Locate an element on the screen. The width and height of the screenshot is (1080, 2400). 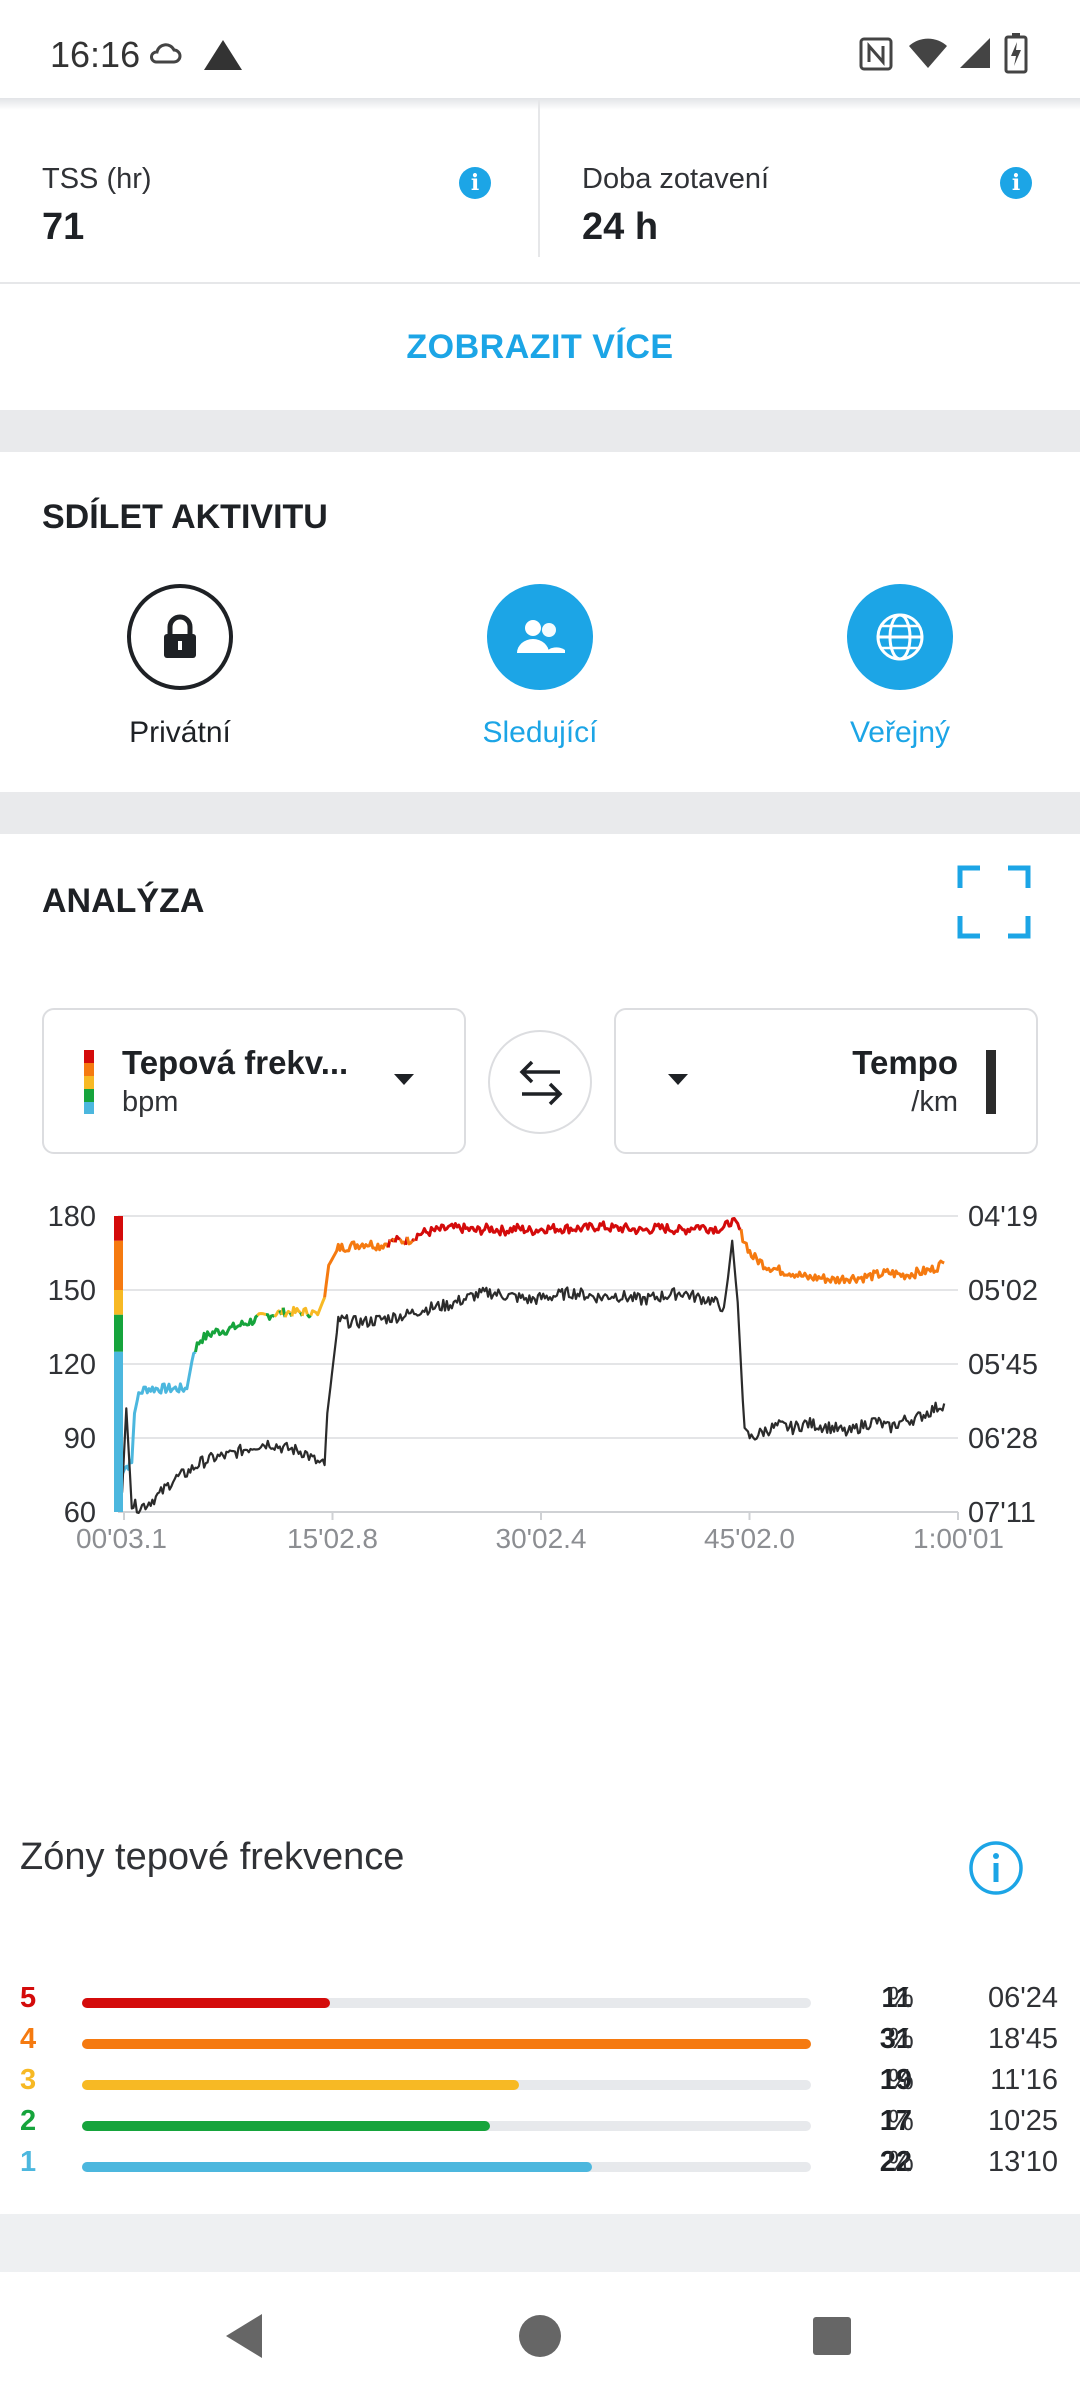
y-right-tick-label: 07'11 is located at coordinates (1002, 1513).